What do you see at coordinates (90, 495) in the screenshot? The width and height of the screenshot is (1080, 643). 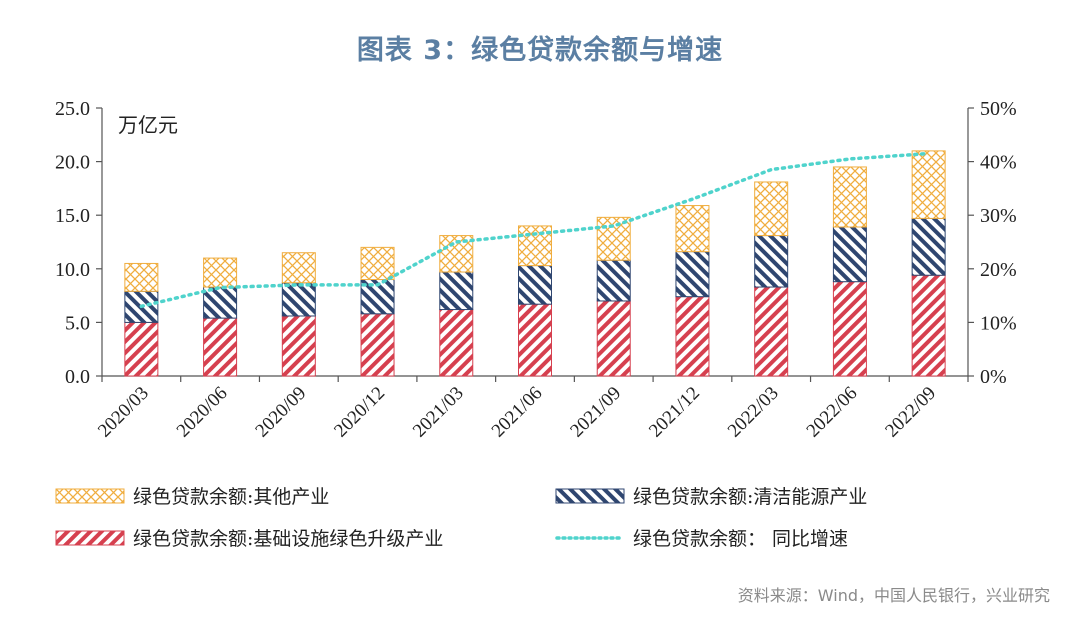 I see `legend-swatch-other` at bounding box center [90, 495].